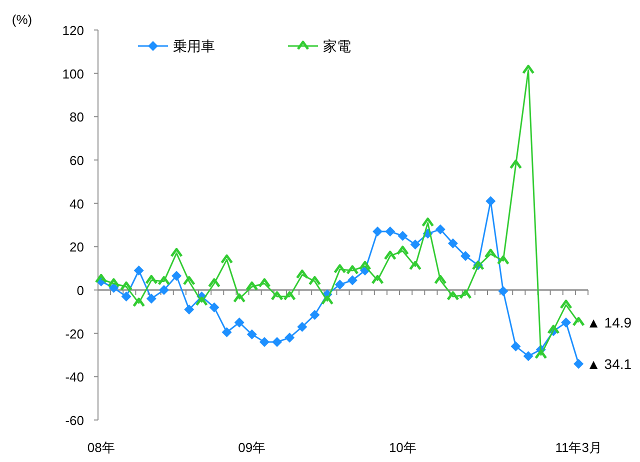  I want to click on annotation: ▲ 34.1, so click(609, 364).